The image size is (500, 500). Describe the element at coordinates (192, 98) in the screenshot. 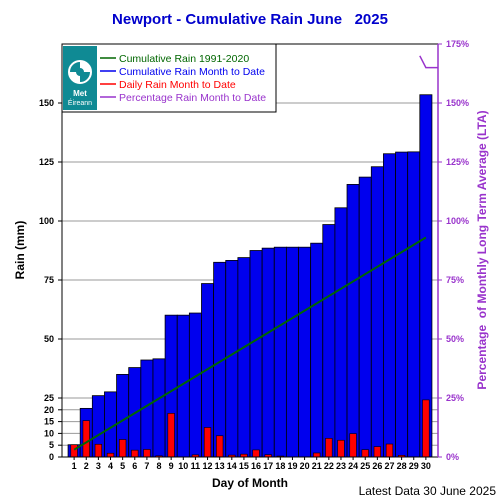

I see `legend-label: Percentage Rain Month to Date` at that location.